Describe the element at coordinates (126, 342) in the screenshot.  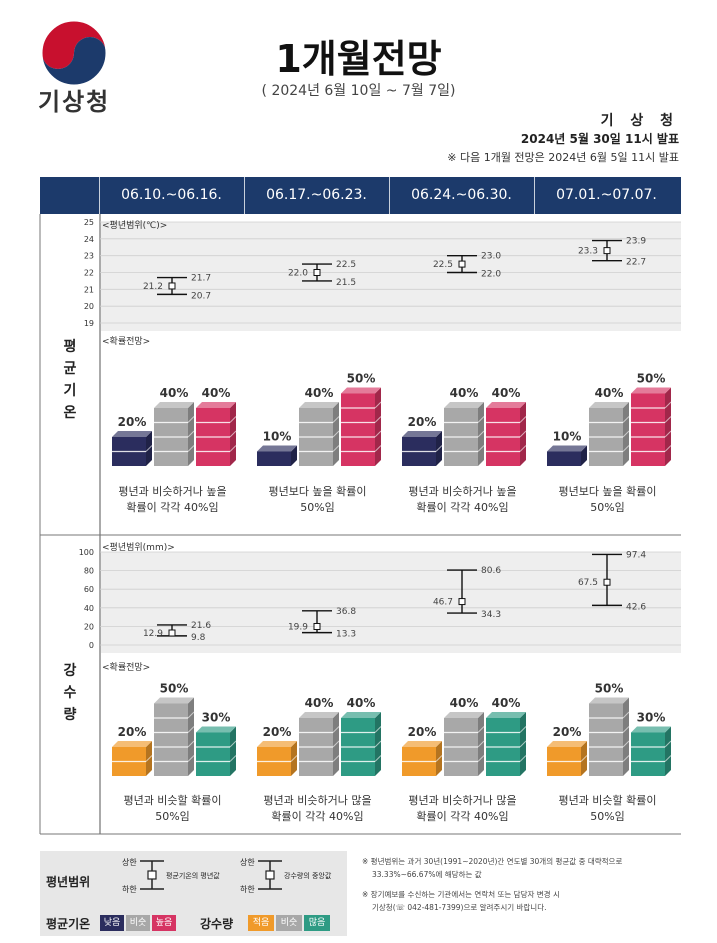
I see `temp-prob-title: <확률전망>` at that location.